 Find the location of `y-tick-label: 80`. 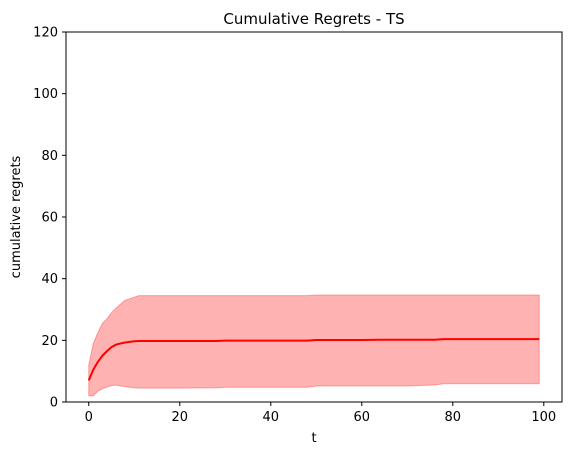

y-tick-label: 80 is located at coordinates (49, 156).